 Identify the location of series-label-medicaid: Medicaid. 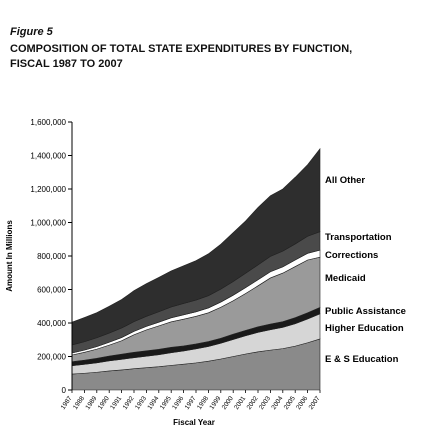
(345, 278).